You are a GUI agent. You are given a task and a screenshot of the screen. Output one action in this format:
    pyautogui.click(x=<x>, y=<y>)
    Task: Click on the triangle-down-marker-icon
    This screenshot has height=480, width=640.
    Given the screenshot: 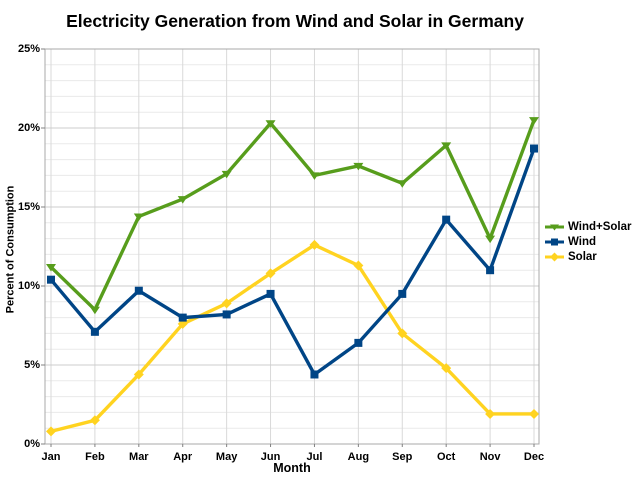 What is the action you would take?
    pyautogui.click(x=554, y=227)
    